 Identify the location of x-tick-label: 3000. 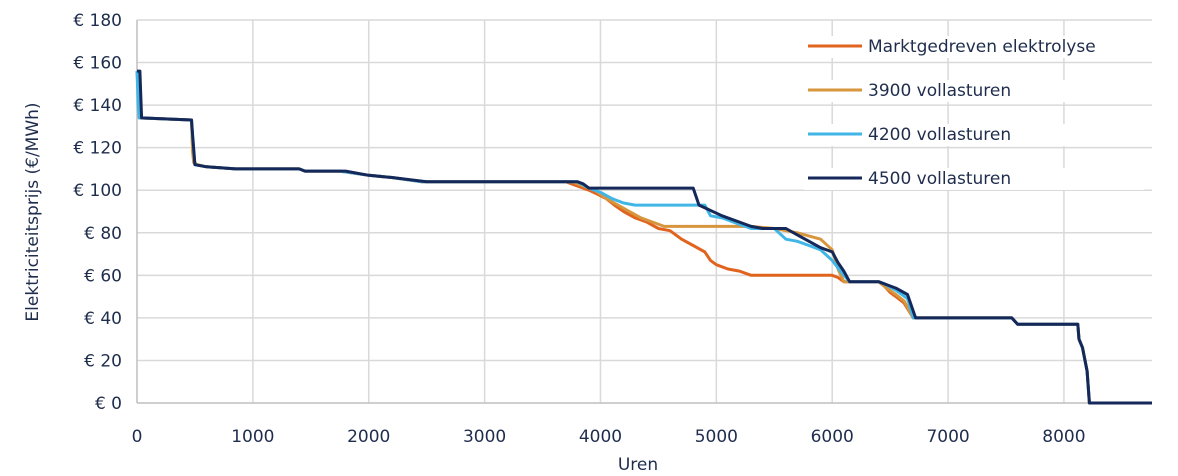
(484, 437).